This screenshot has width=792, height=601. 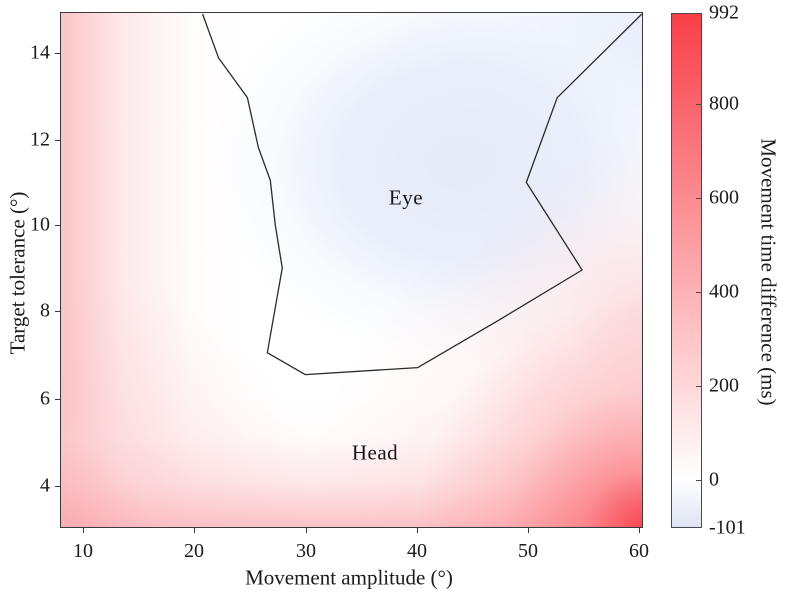 I want to click on colorbar-tick-label: 400, so click(x=724, y=291).